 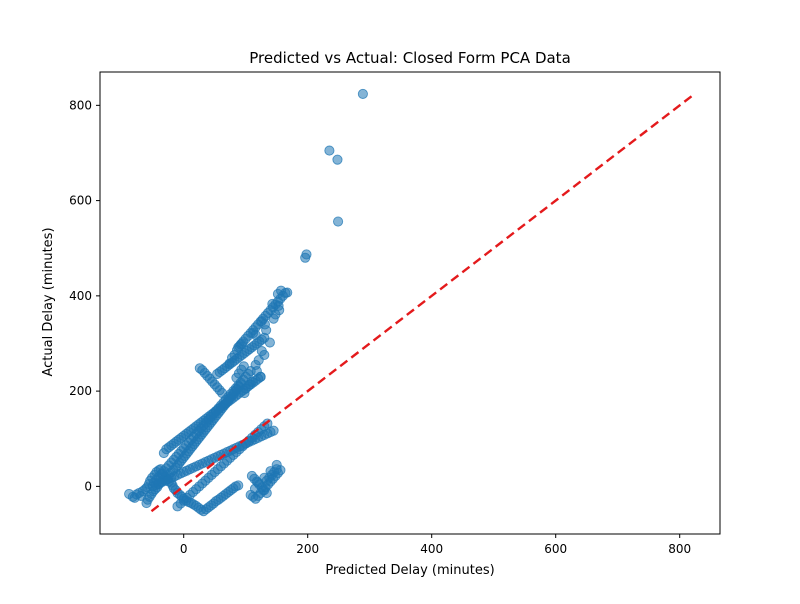 I want to click on x-tick-label: 600, so click(x=555, y=549).